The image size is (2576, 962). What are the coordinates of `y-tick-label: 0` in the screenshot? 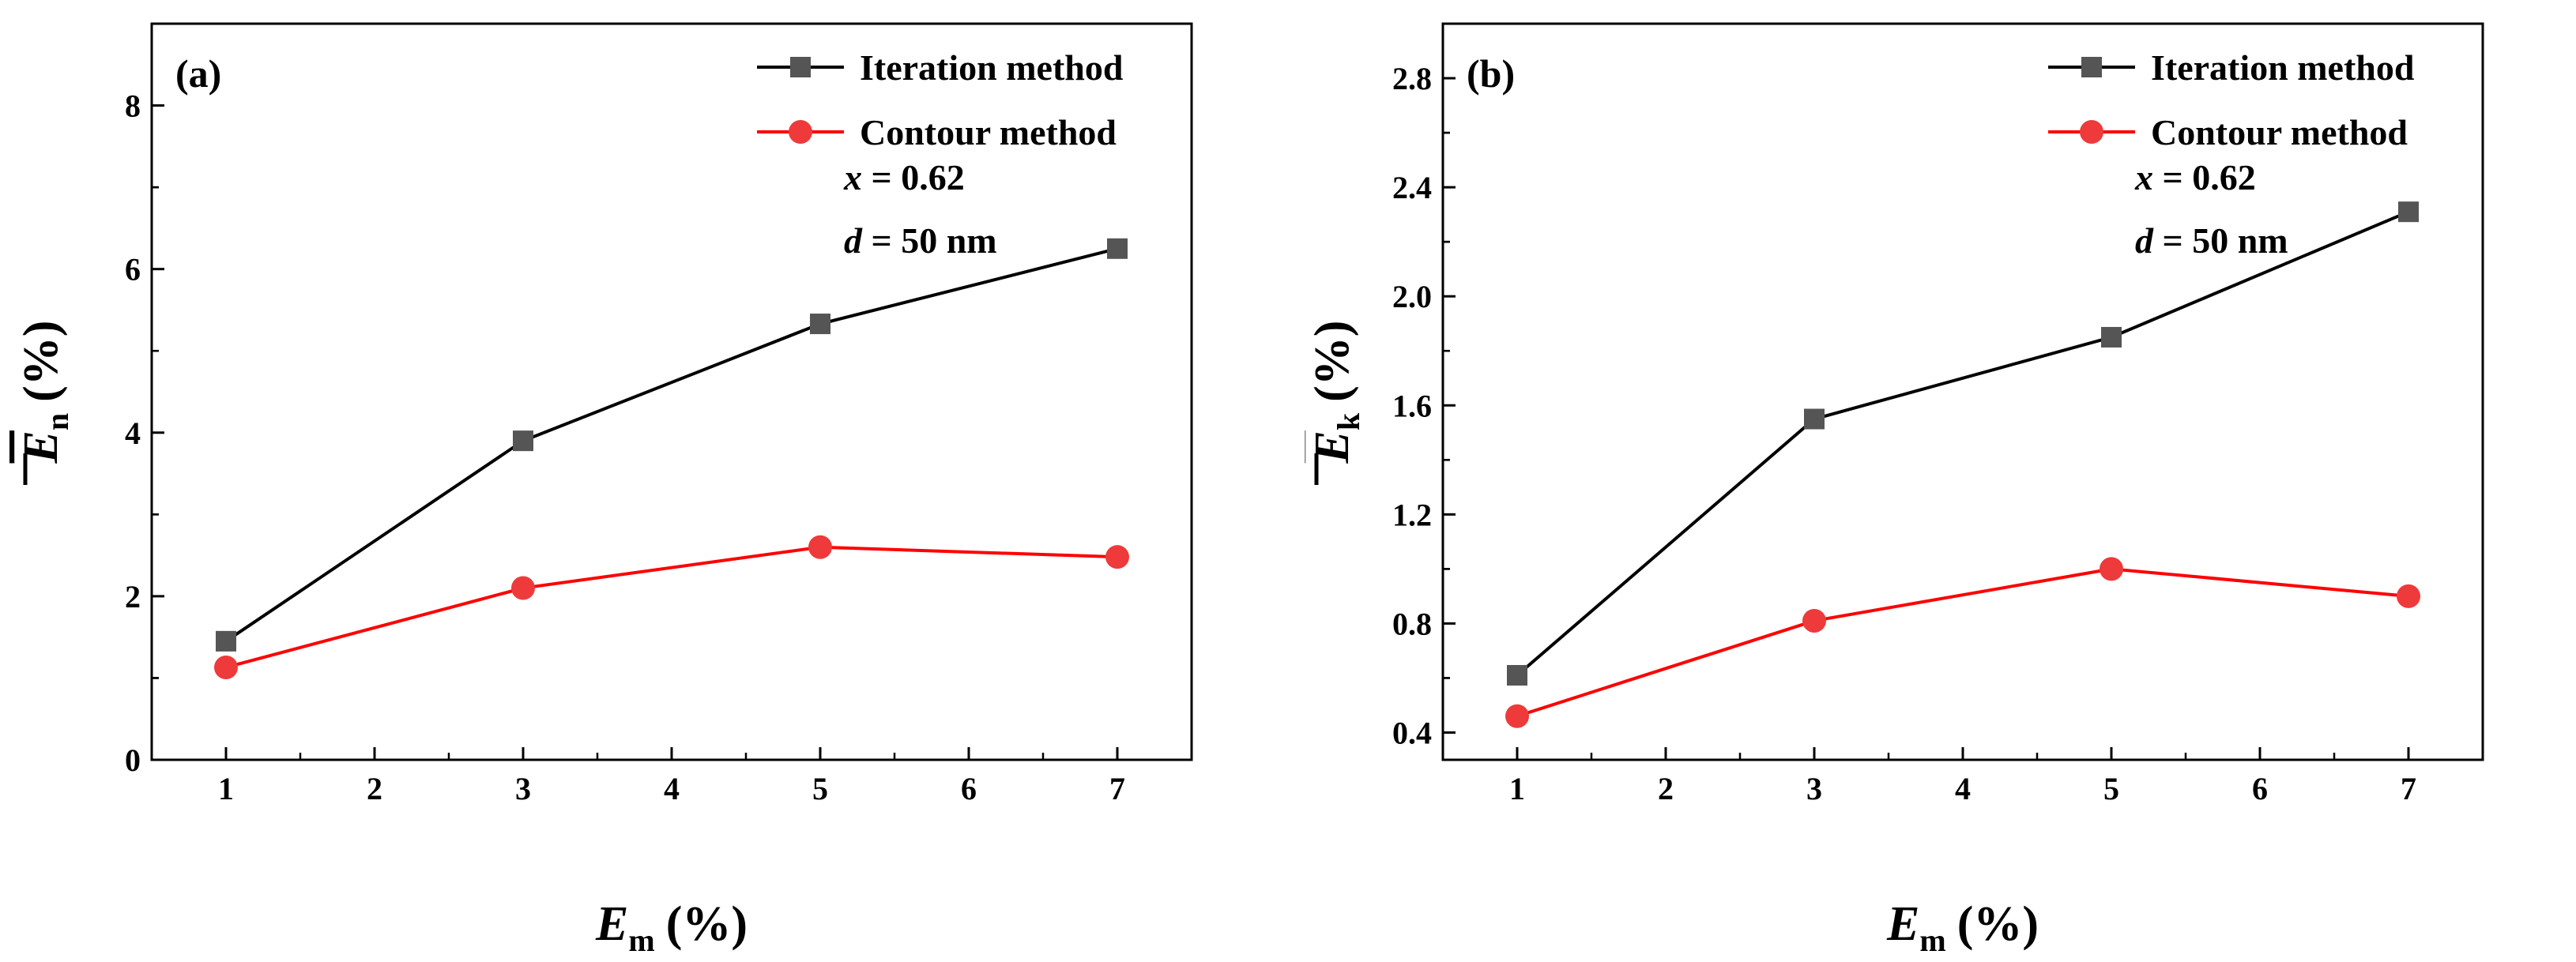 It's located at (133, 760).